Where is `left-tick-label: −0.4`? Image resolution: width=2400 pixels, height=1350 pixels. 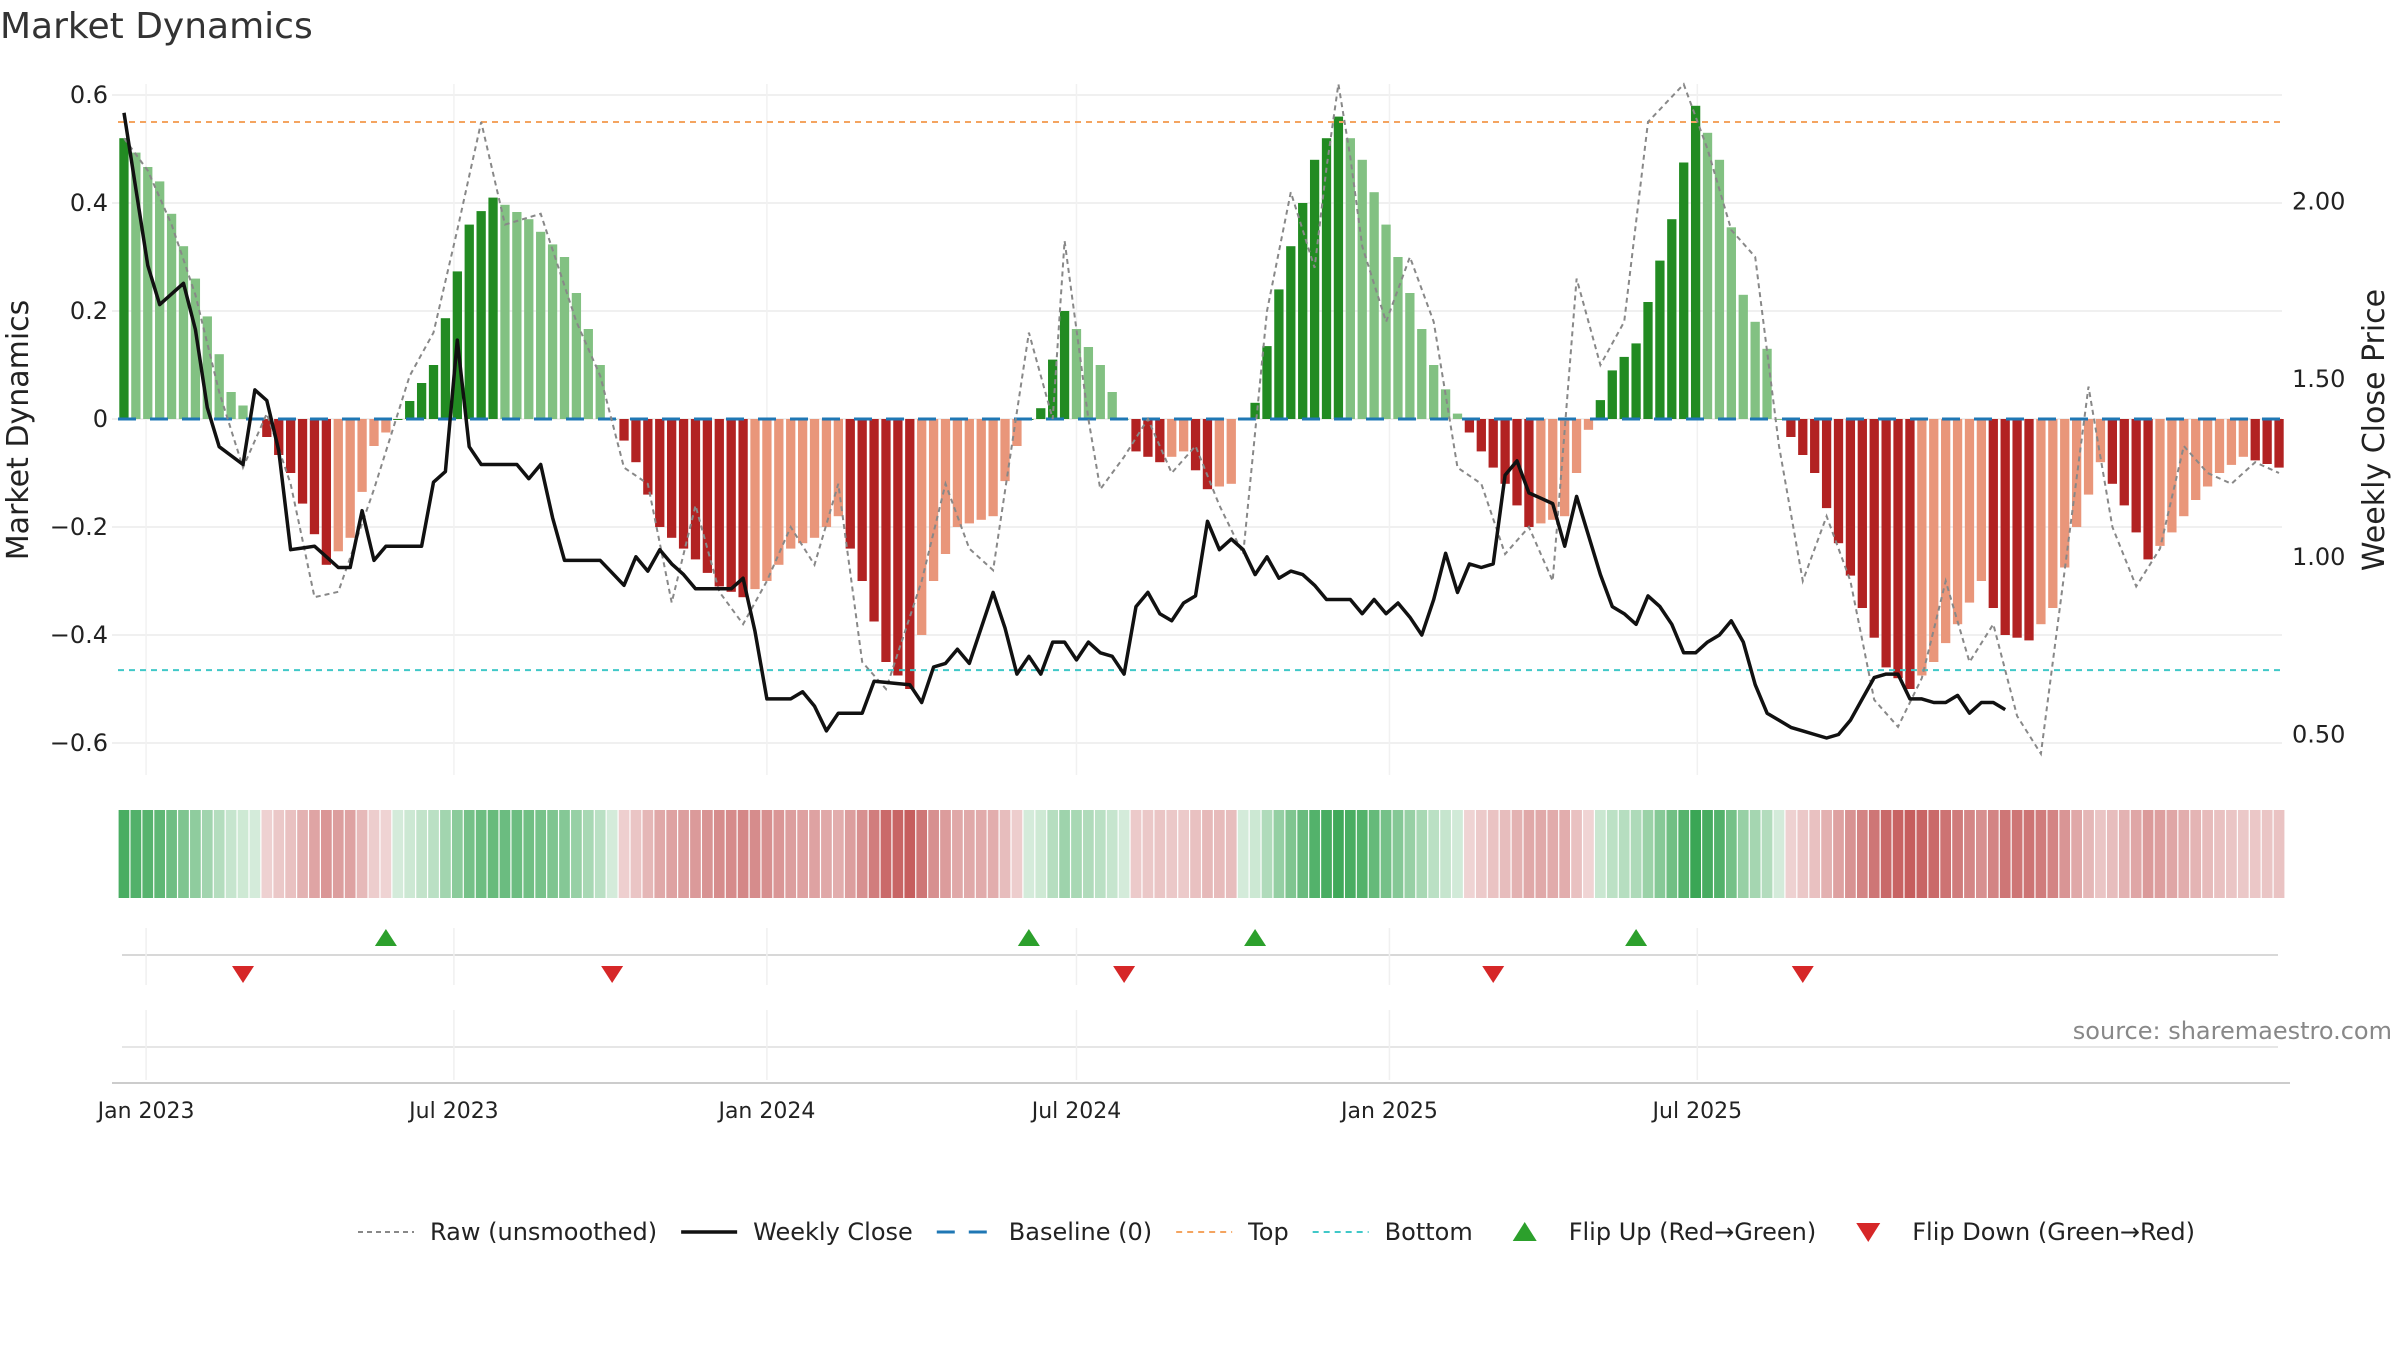
left-tick-label: −0.4 is located at coordinates (79, 635).